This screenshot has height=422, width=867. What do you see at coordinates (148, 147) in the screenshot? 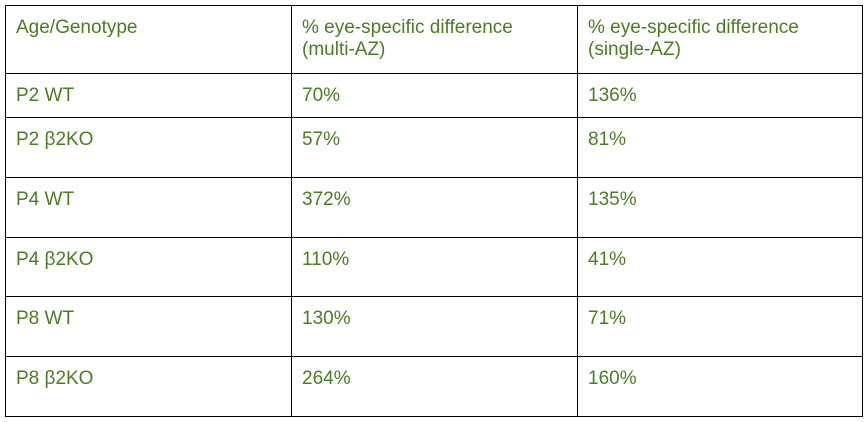
I see `cell-genotype: P2 β2KO` at bounding box center [148, 147].